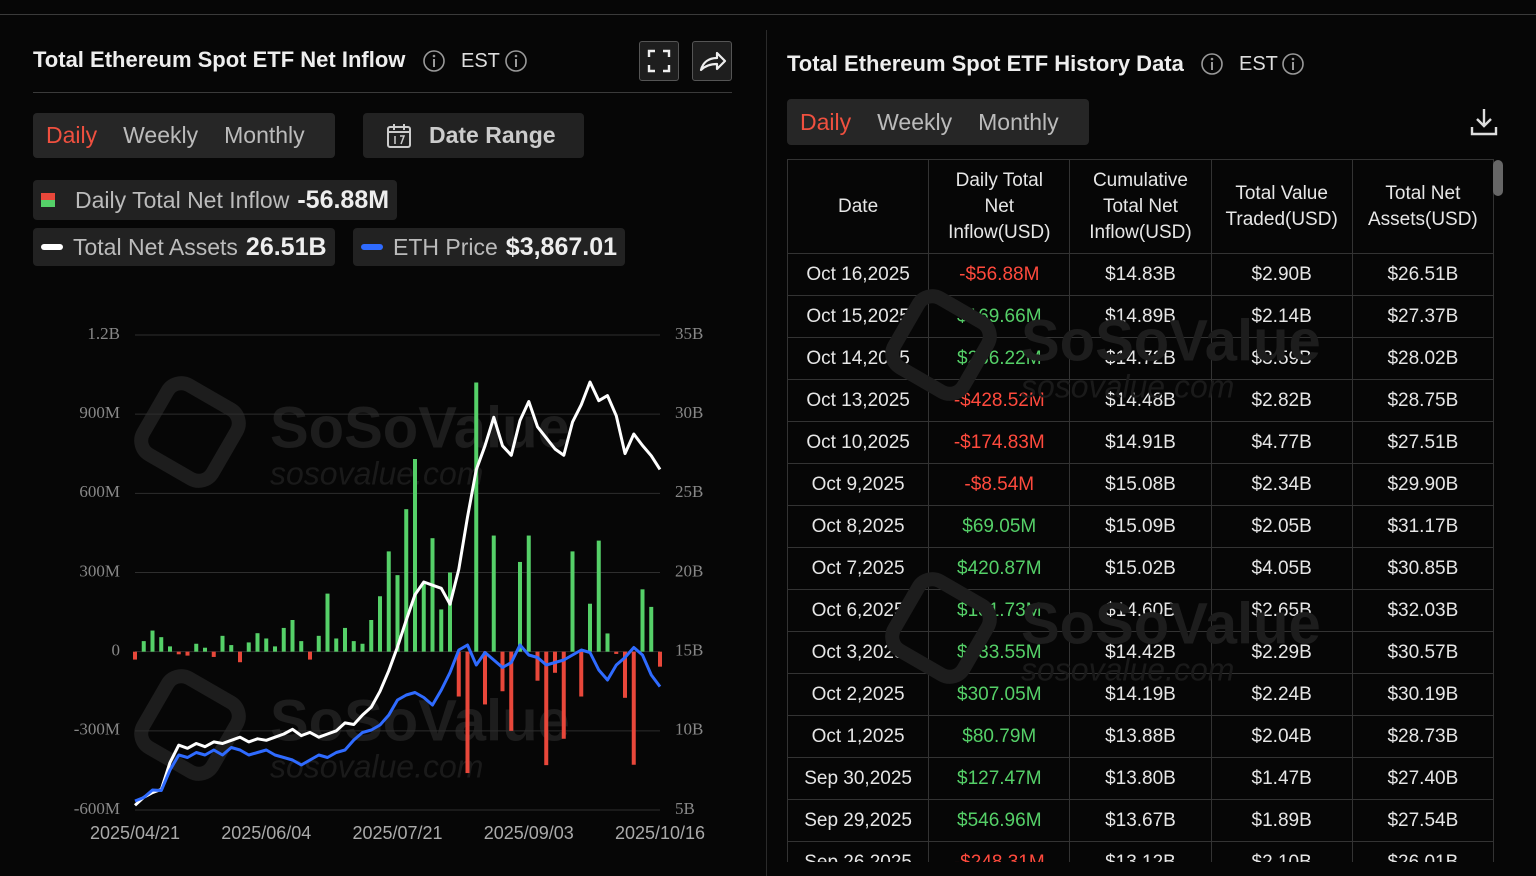  I want to click on table-cell: $15.02B, so click(1140, 568).